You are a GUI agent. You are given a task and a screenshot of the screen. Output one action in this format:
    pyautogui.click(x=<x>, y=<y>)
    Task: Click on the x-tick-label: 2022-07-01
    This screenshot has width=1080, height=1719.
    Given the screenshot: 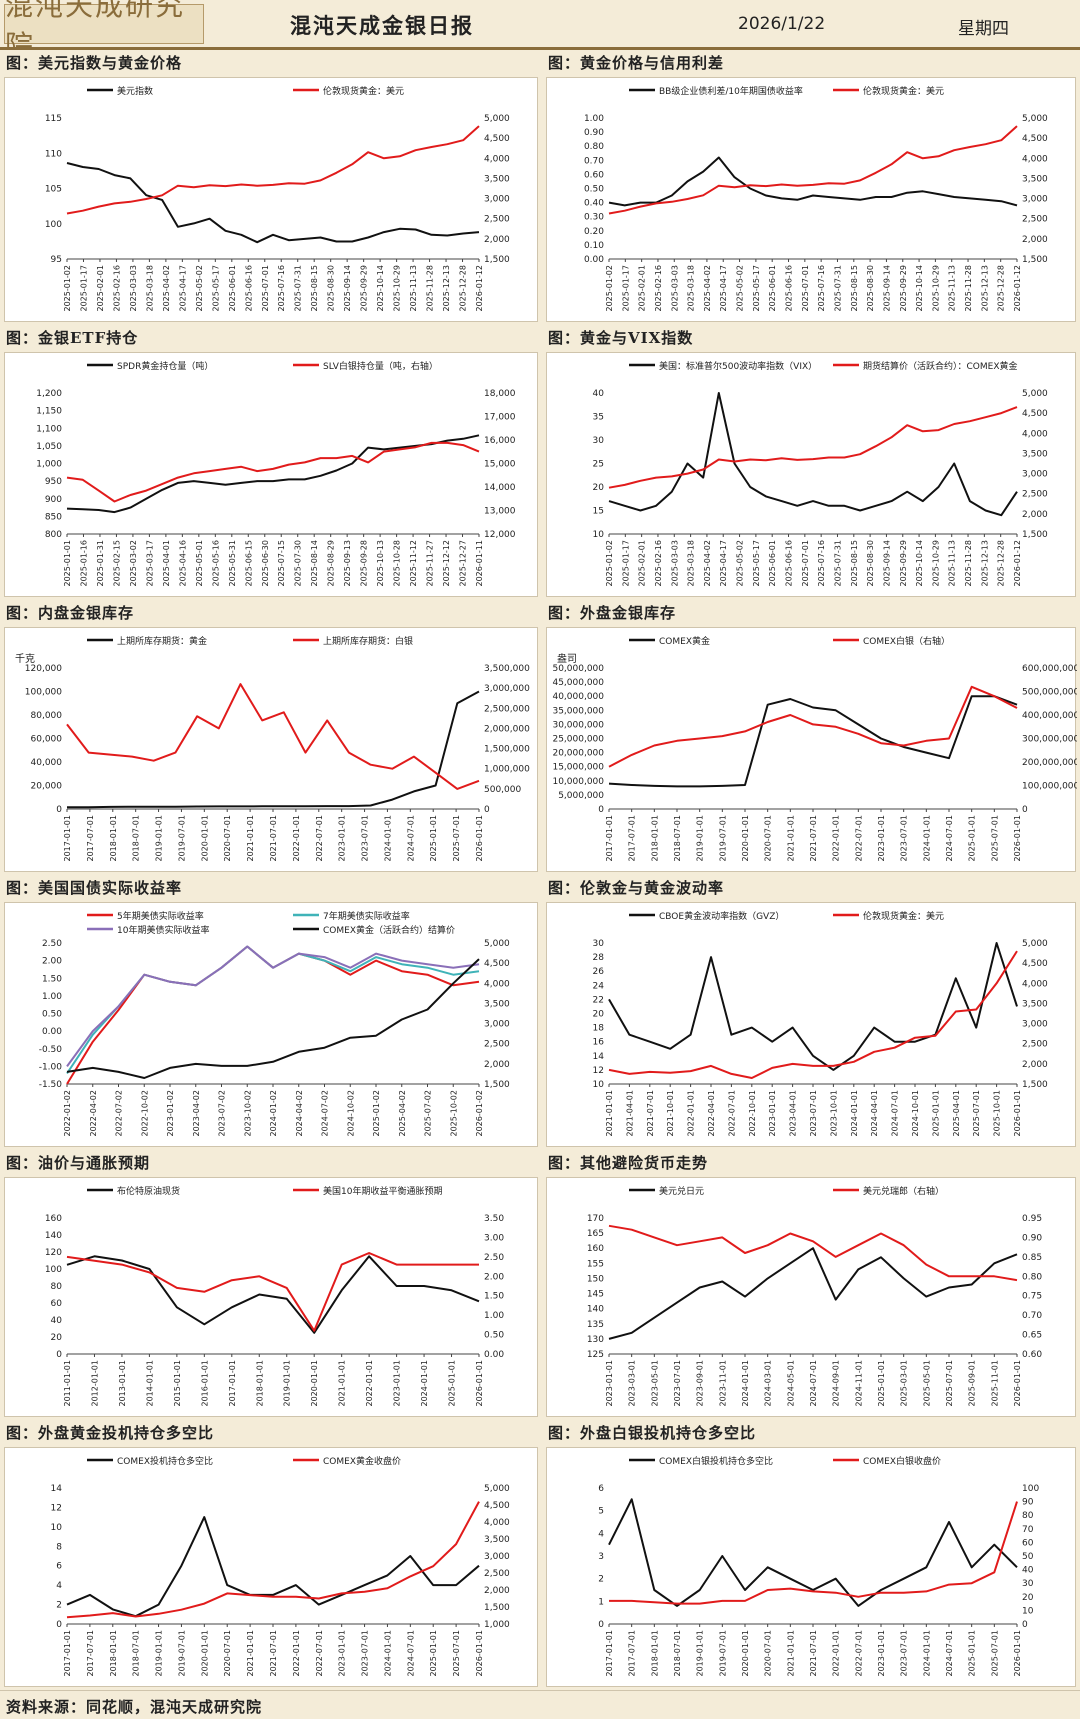 What is the action you would take?
    pyautogui.click(x=731, y=1113)
    